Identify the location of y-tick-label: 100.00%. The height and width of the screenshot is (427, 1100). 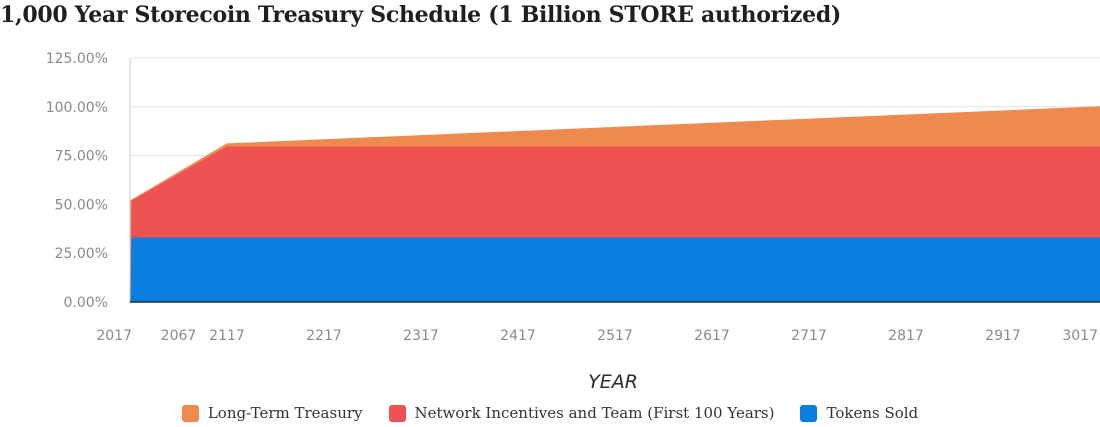
(77, 108).